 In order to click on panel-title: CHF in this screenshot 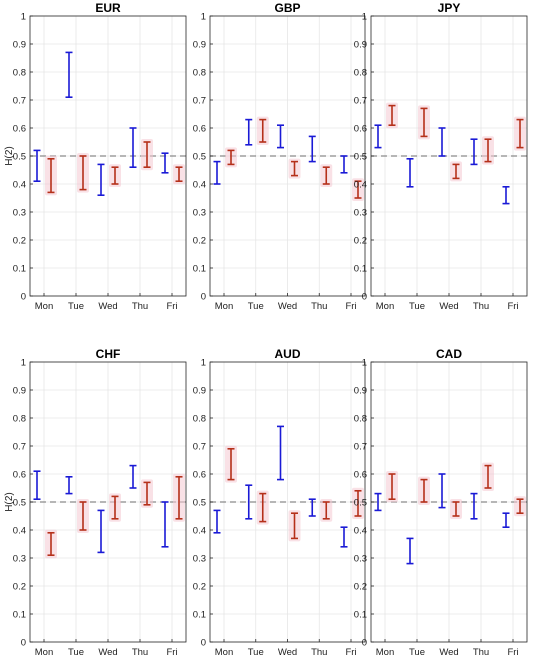, I will do `click(108, 354)`.